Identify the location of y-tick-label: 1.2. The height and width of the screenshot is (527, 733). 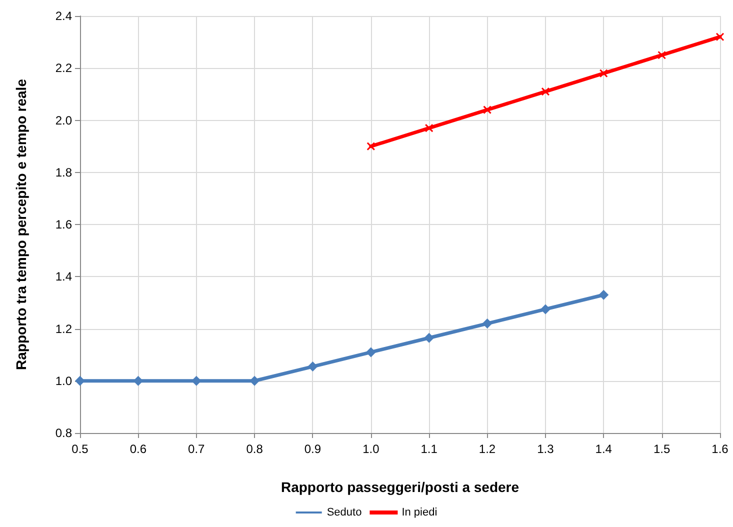
(63, 329).